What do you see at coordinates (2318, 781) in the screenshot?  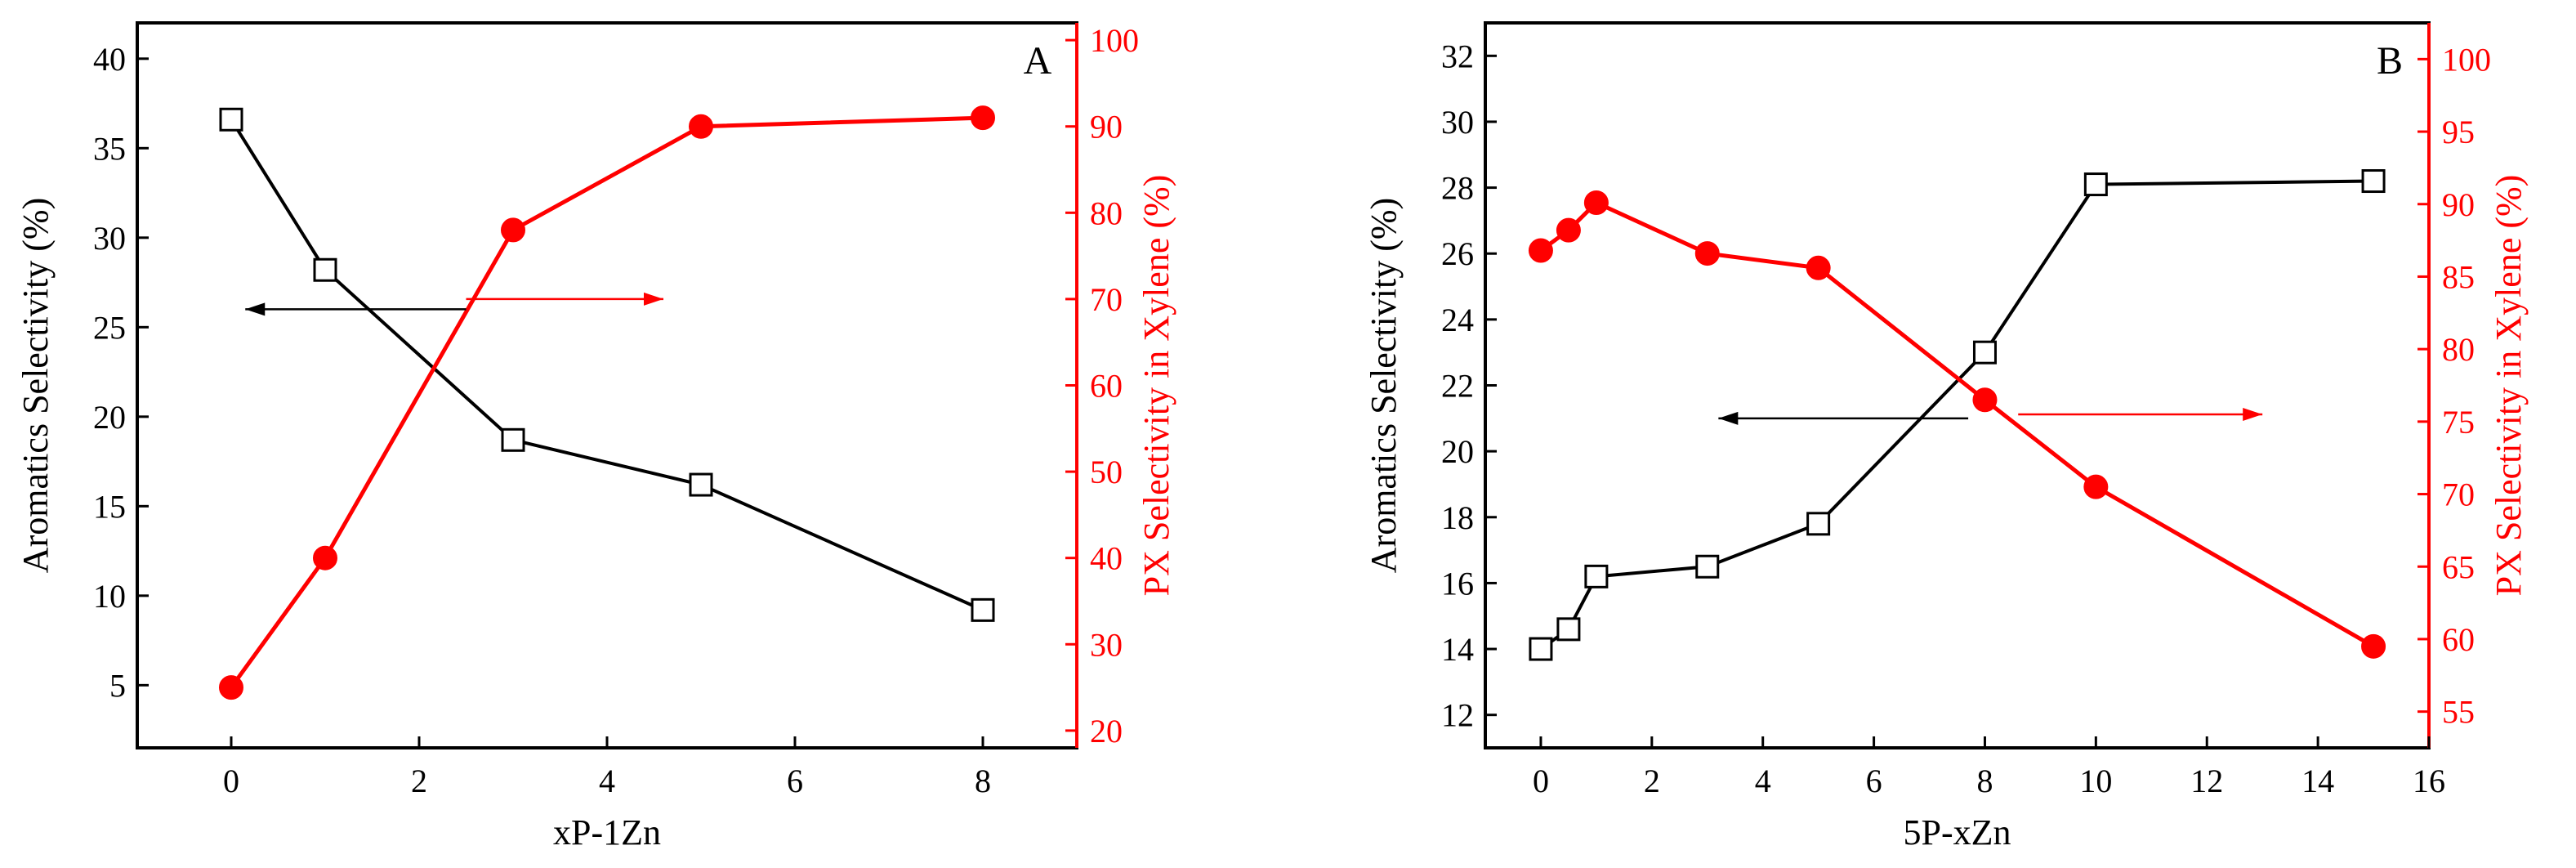 I see `x-tick-label: 14` at bounding box center [2318, 781].